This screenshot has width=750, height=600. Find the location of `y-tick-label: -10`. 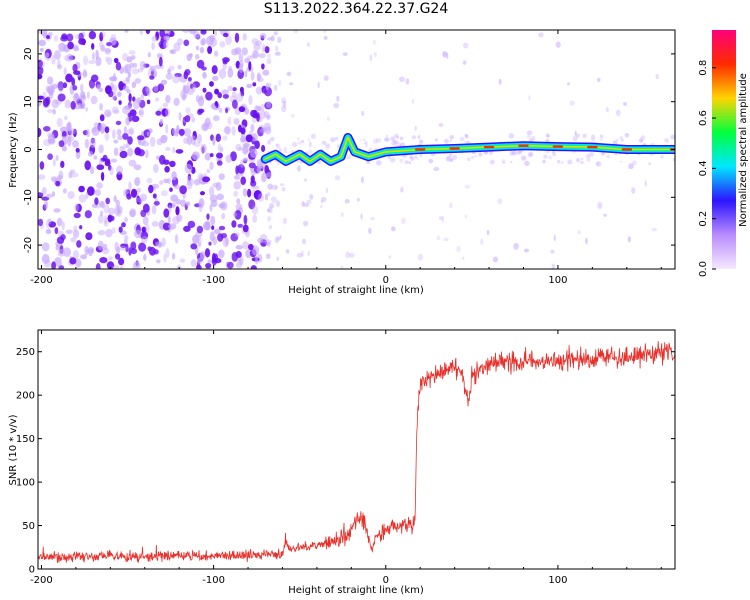

y-tick-label: -10 is located at coordinates (28, 197).